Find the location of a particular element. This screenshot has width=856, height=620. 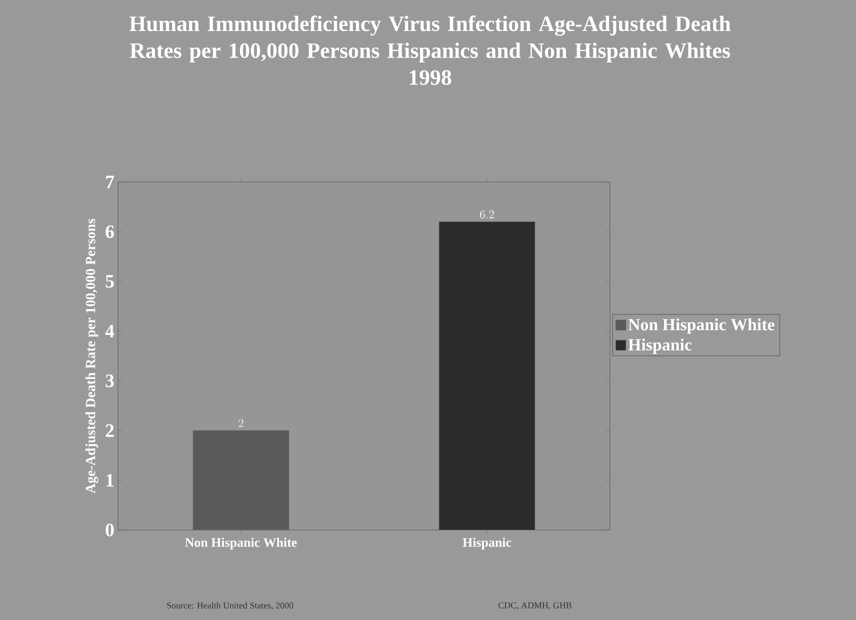

chart-subtitle: 1998 is located at coordinates (431, 77).